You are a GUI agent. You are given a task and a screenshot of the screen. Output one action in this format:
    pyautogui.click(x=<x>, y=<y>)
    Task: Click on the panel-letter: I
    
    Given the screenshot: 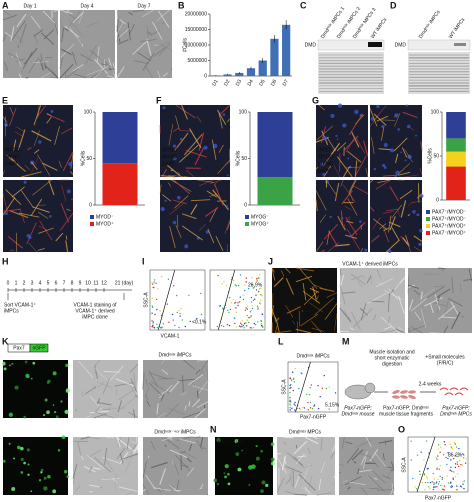 What is the action you would take?
    pyautogui.click(x=143, y=261)
    